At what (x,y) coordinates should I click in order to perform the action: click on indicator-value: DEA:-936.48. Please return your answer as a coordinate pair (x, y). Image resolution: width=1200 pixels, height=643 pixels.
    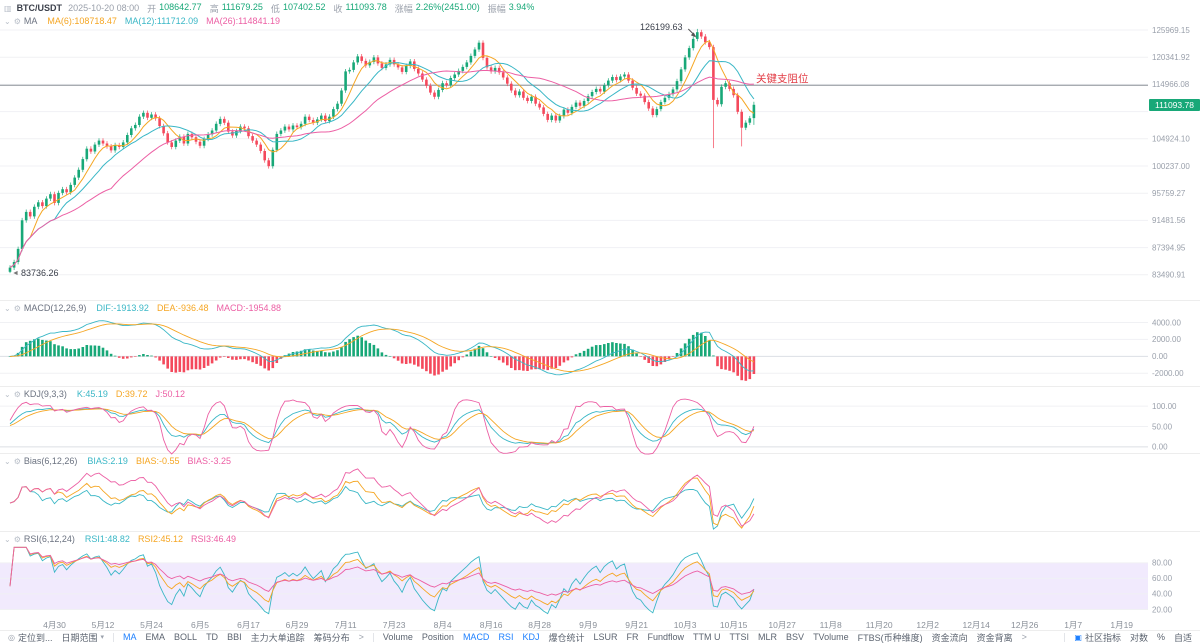
    Looking at the image, I should click on (182, 308).